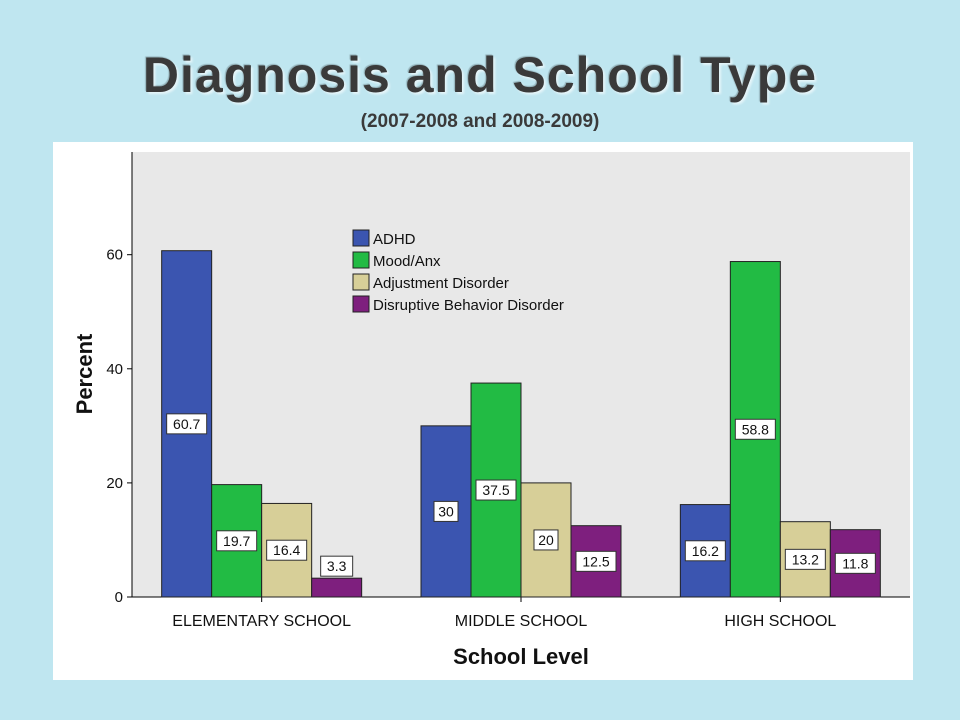 Image resolution: width=960 pixels, height=720 pixels. Describe the element at coordinates (119, 597) in the screenshot. I see `y-tick-label: 0` at that location.